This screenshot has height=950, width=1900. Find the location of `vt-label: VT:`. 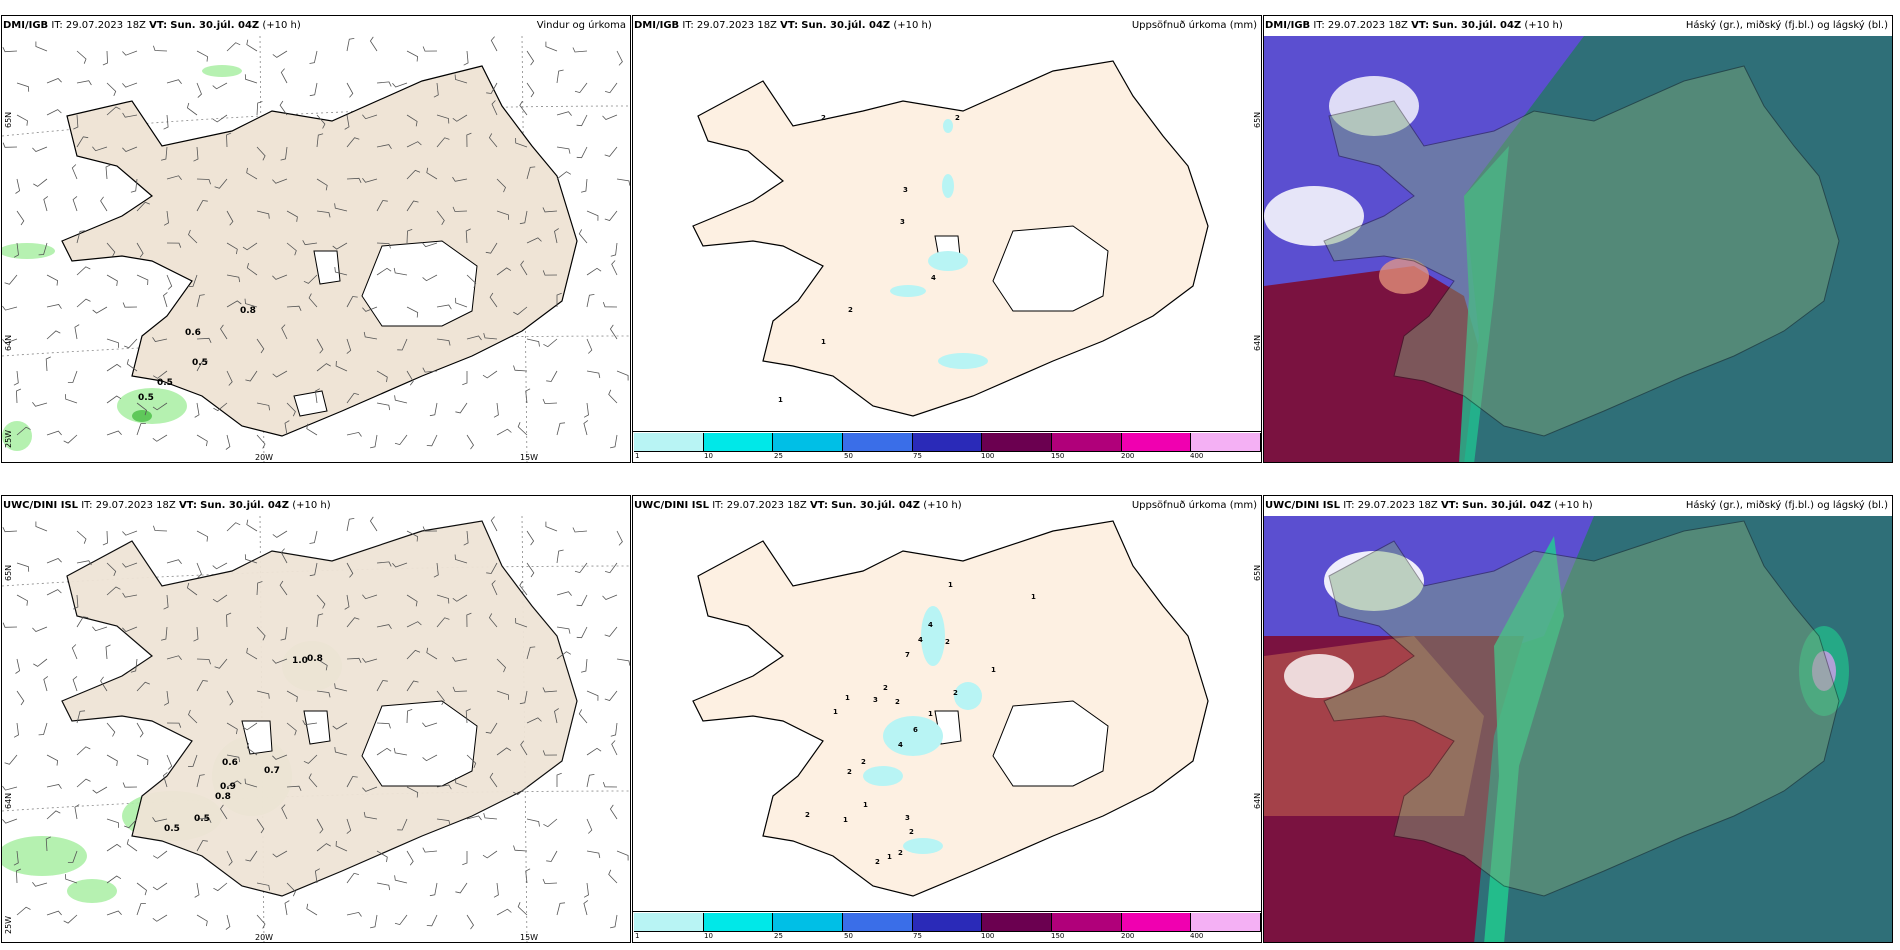

vt-label: VT: is located at coordinates (789, 25).